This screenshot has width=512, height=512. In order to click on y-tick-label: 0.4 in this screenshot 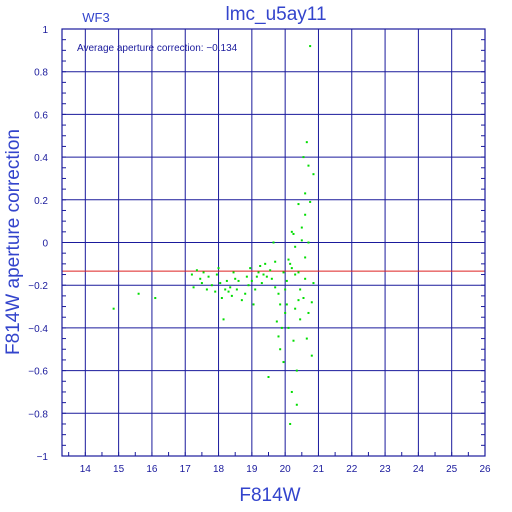, I will do `click(41, 158)`.